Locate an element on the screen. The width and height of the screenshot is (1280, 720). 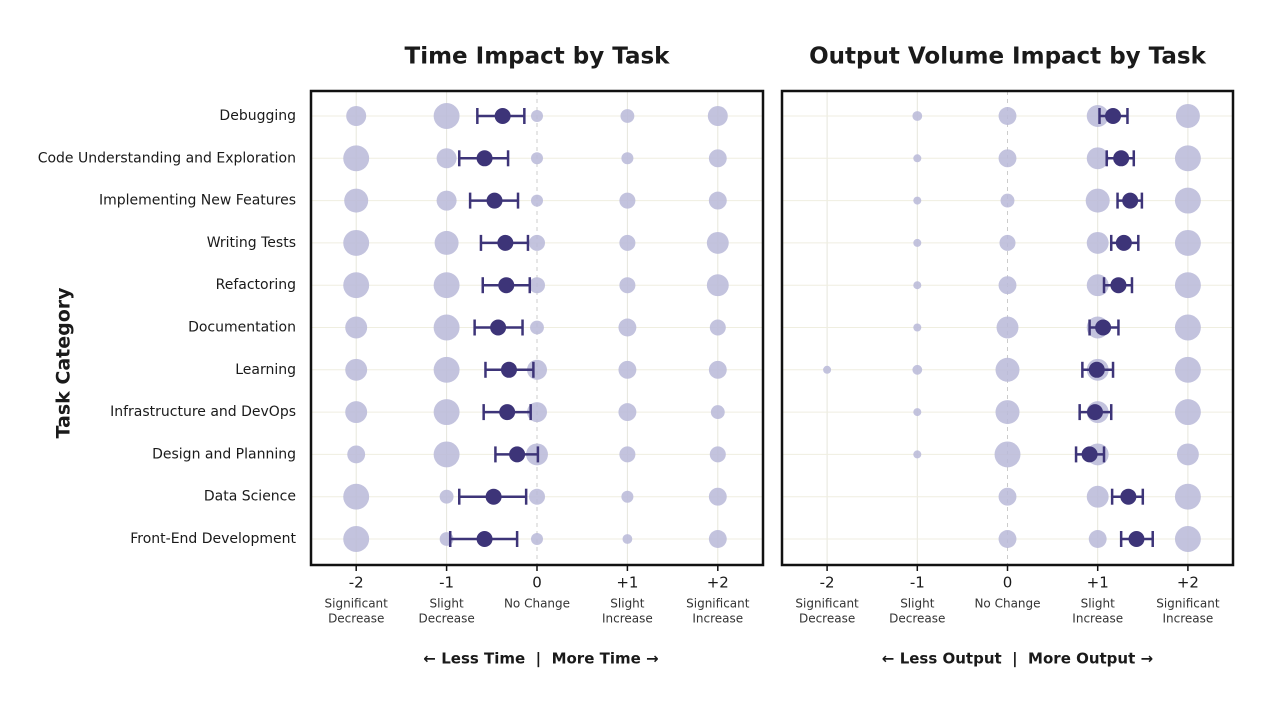
x-axis-label: ← Less Time | More Time → is located at coordinates (540, 659).